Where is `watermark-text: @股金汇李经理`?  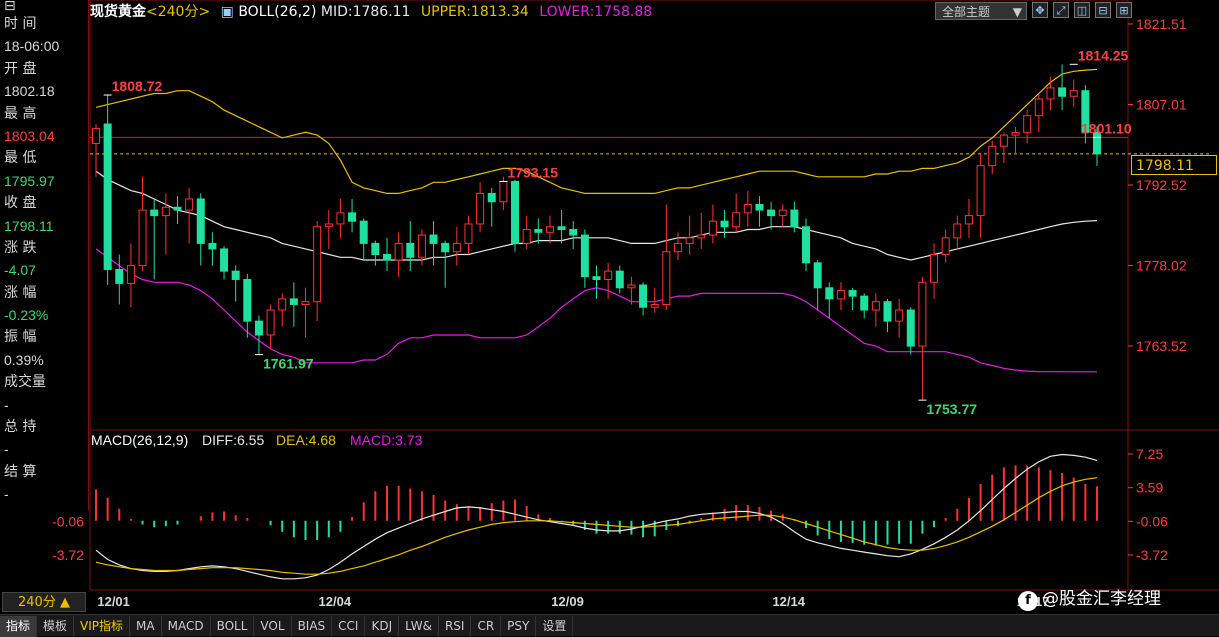
watermark-text: @股金汇李经理 is located at coordinates (1101, 599).